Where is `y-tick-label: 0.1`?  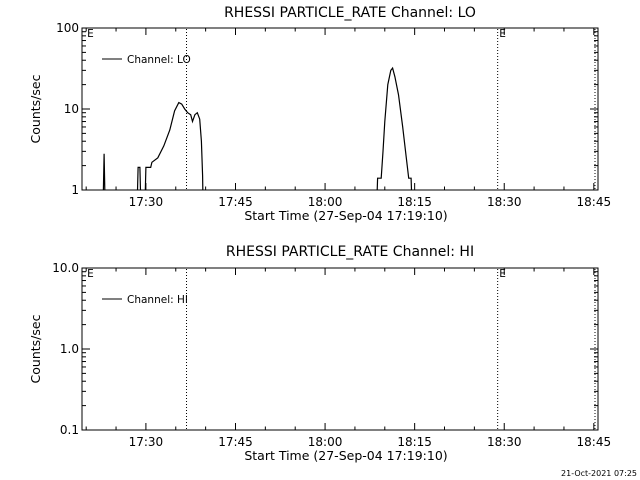 y-tick-label: 0.1 is located at coordinates (69, 430).